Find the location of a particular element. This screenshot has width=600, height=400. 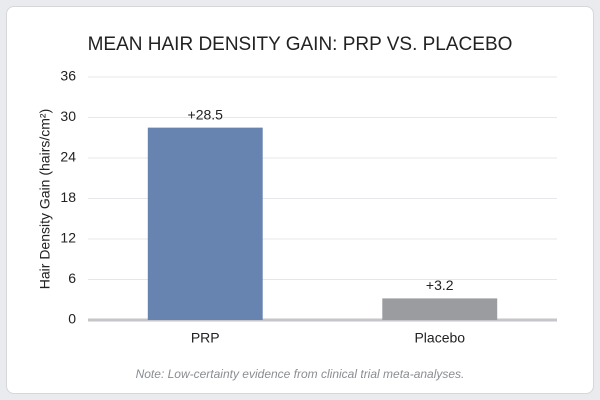

value-label: +3.2 is located at coordinates (440, 285).